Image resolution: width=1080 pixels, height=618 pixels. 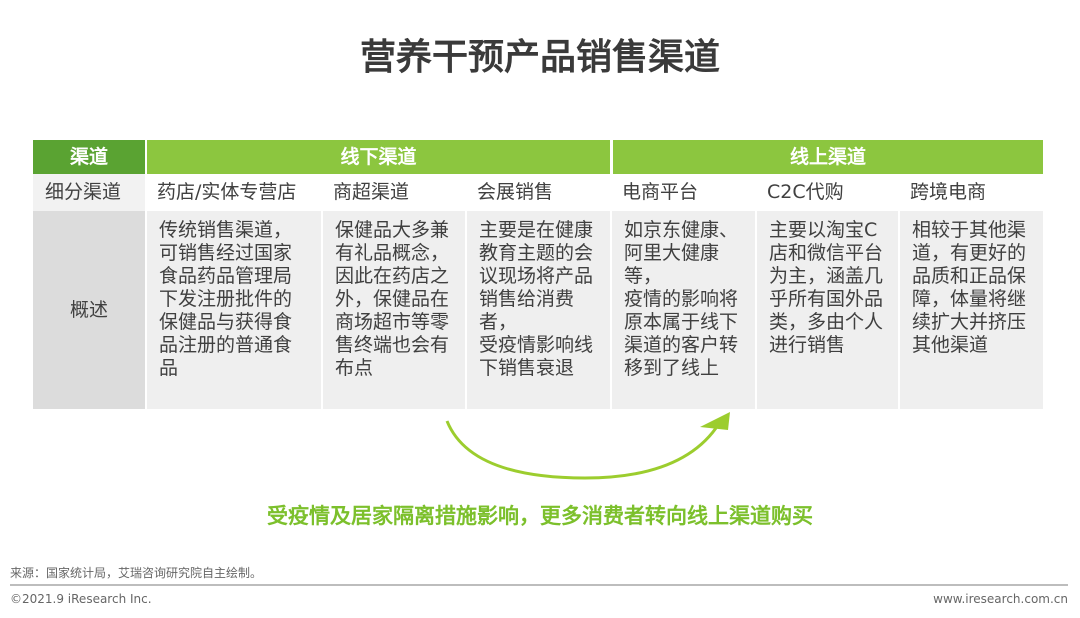 What do you see at coordinates (826, 310) in the screenshot?
I see `overview-cell: 主要以淘宝C 店和微信平台 为主，涵盖几 乎所有国外品 类，多由个人 进行销售` at bounding box center [826, 310].